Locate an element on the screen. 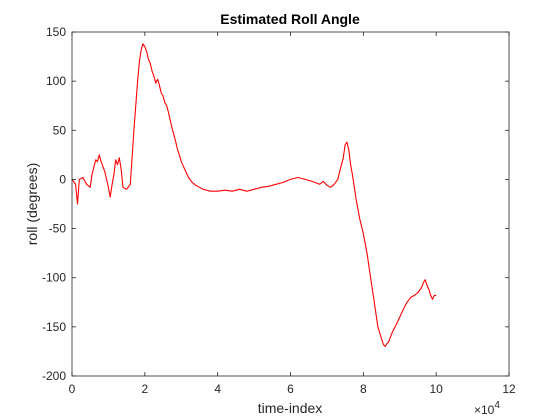 This screenshot has height=420, width=560. y-tick-label: 50 is located at coordinates (60, 130).